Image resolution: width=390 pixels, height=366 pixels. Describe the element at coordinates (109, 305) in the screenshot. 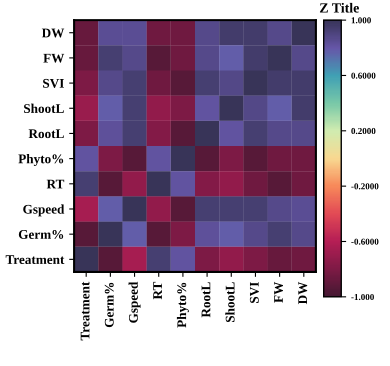

I see `x-tick-label: Germ%` at that location.